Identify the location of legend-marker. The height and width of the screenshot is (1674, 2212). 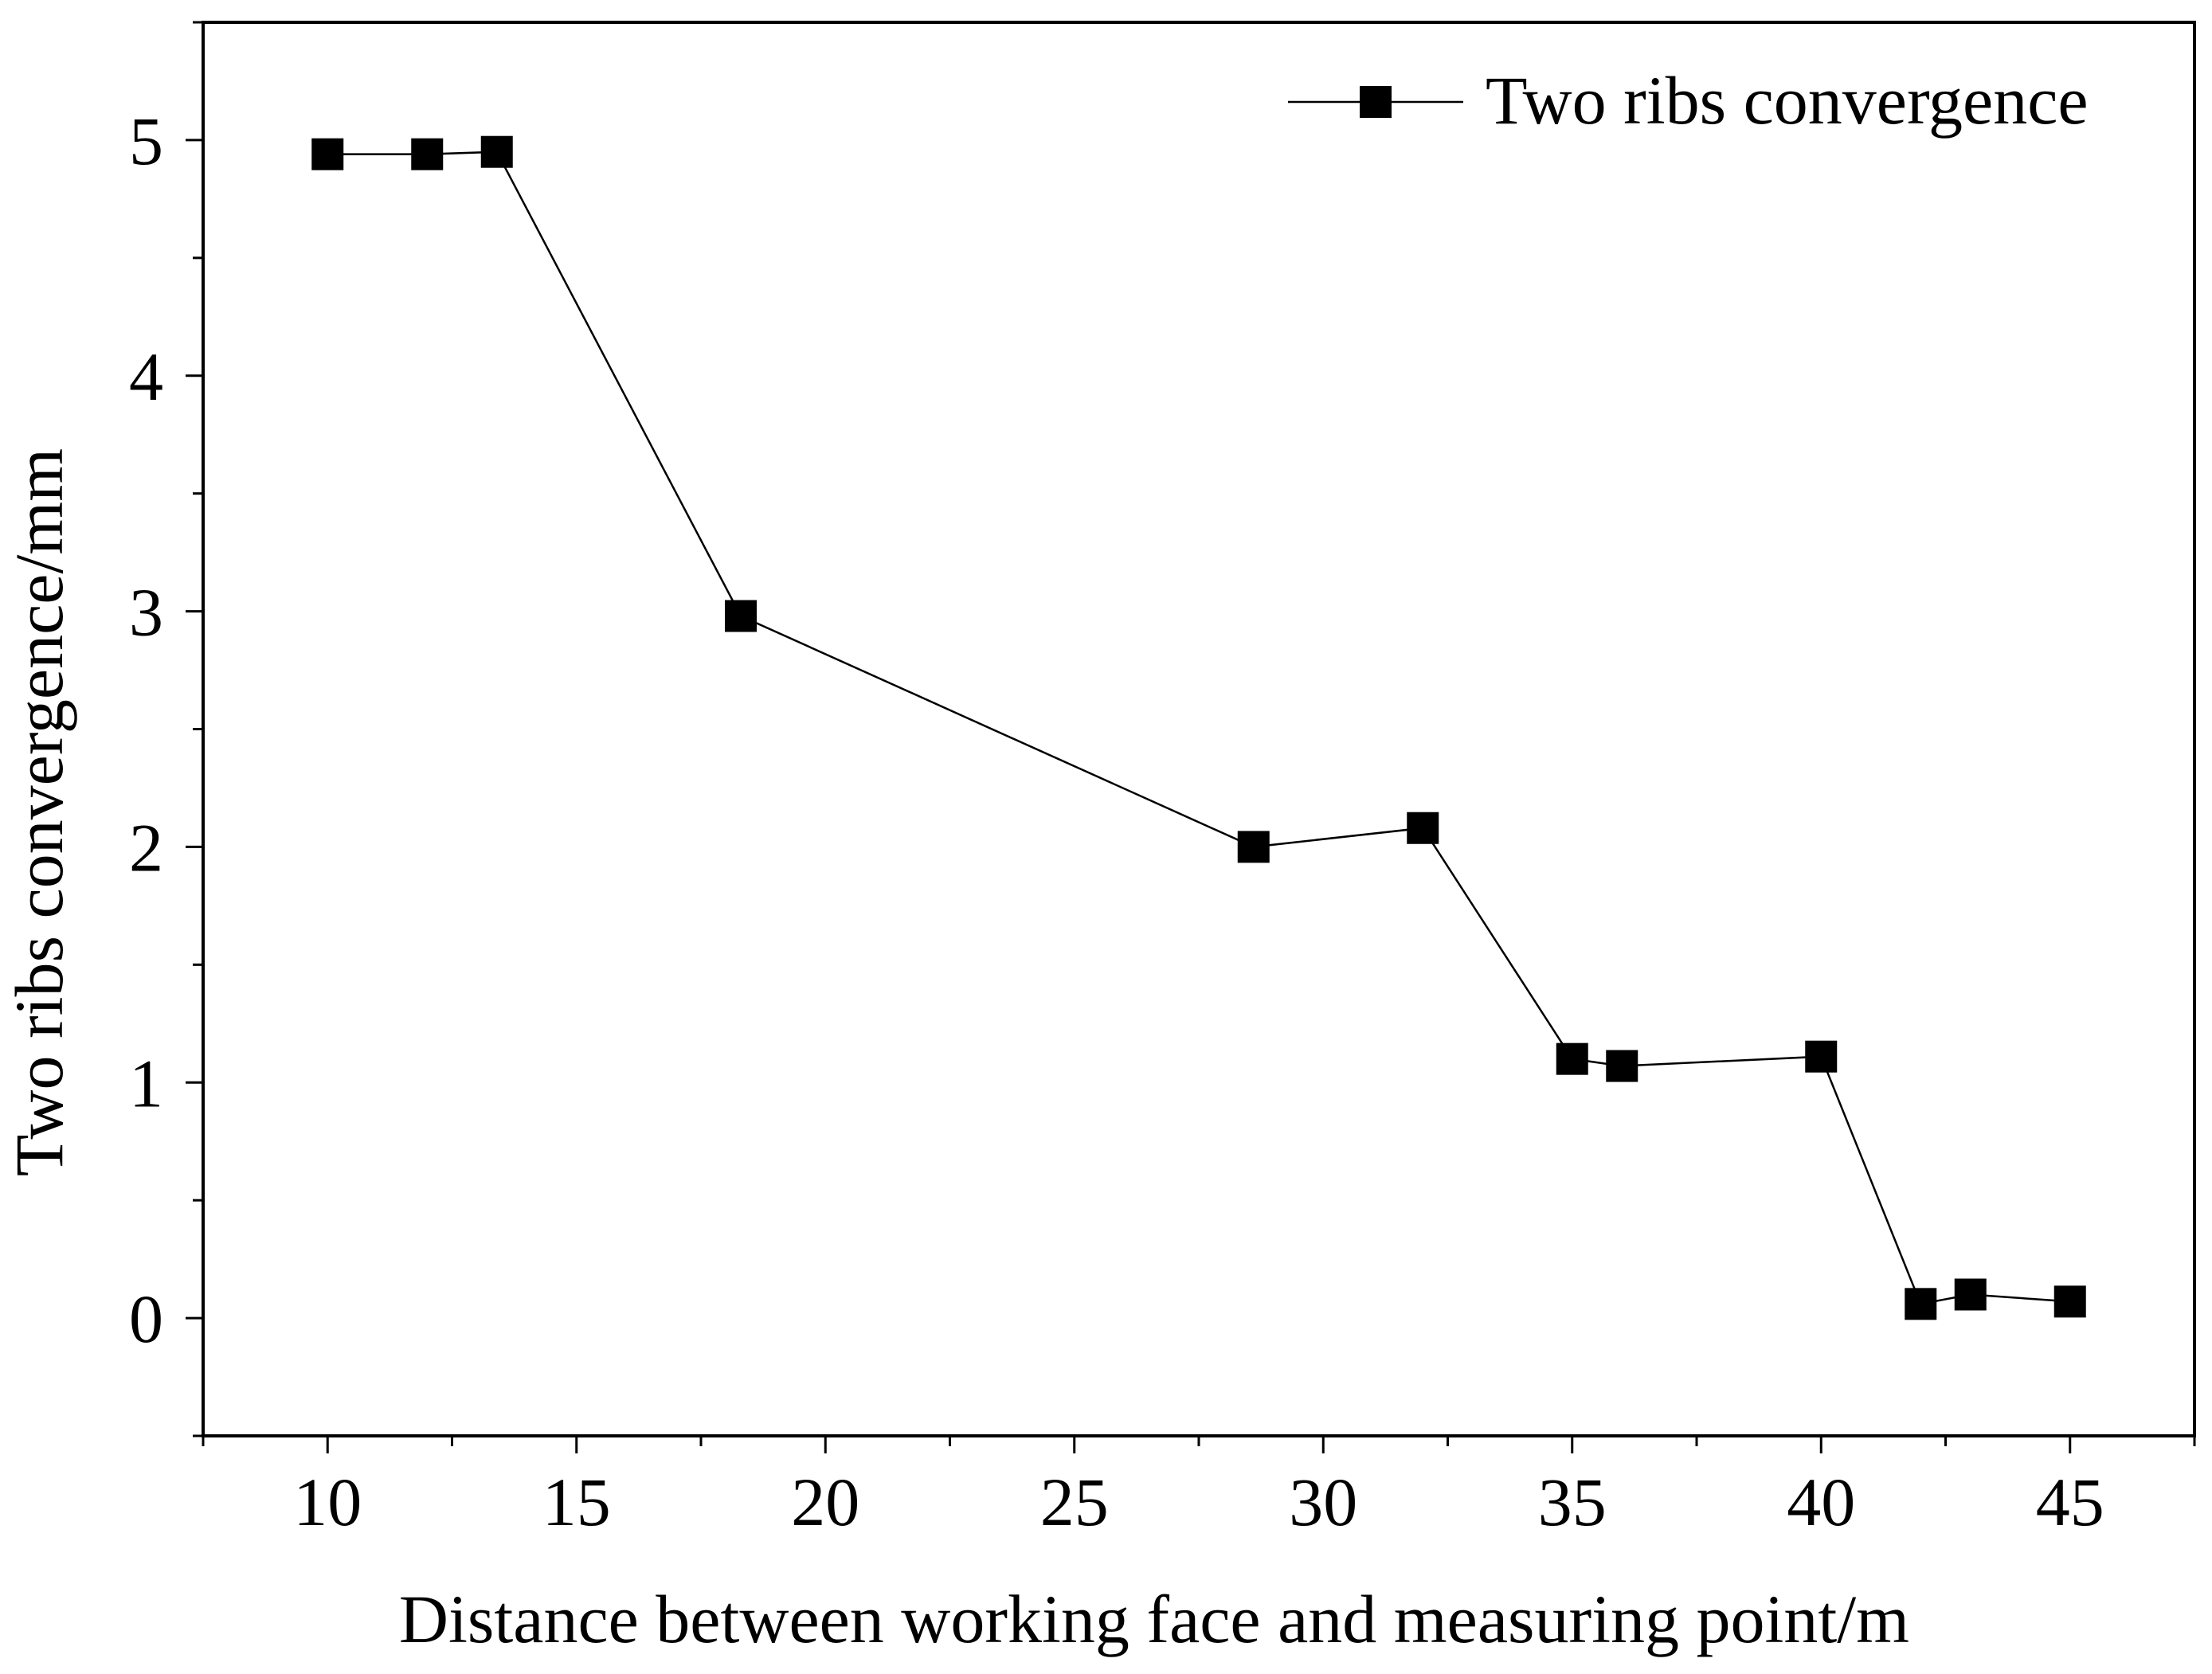
(1376, 102).